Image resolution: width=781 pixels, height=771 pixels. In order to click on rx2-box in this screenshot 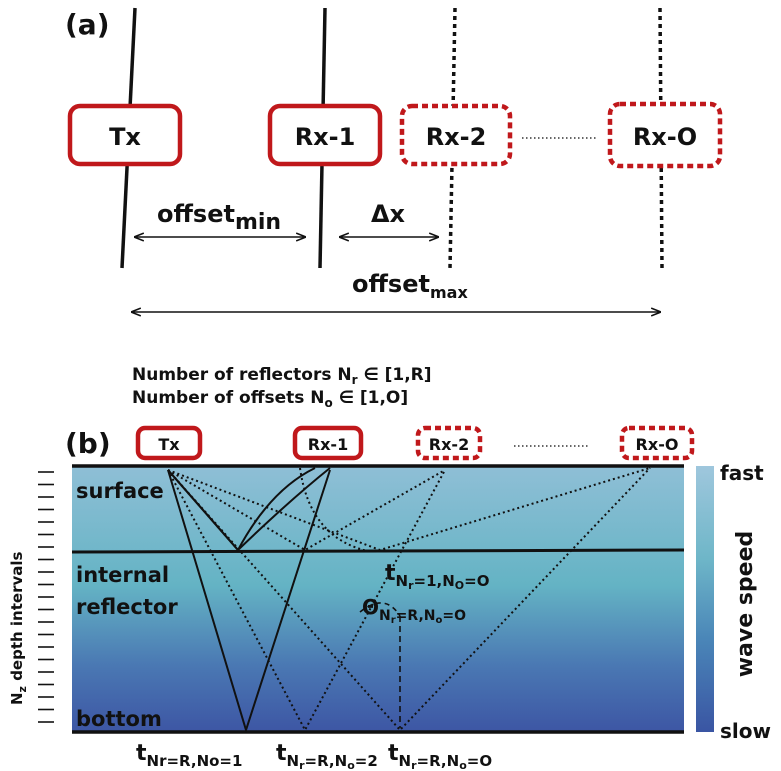, I will do `click(456, 135)`.